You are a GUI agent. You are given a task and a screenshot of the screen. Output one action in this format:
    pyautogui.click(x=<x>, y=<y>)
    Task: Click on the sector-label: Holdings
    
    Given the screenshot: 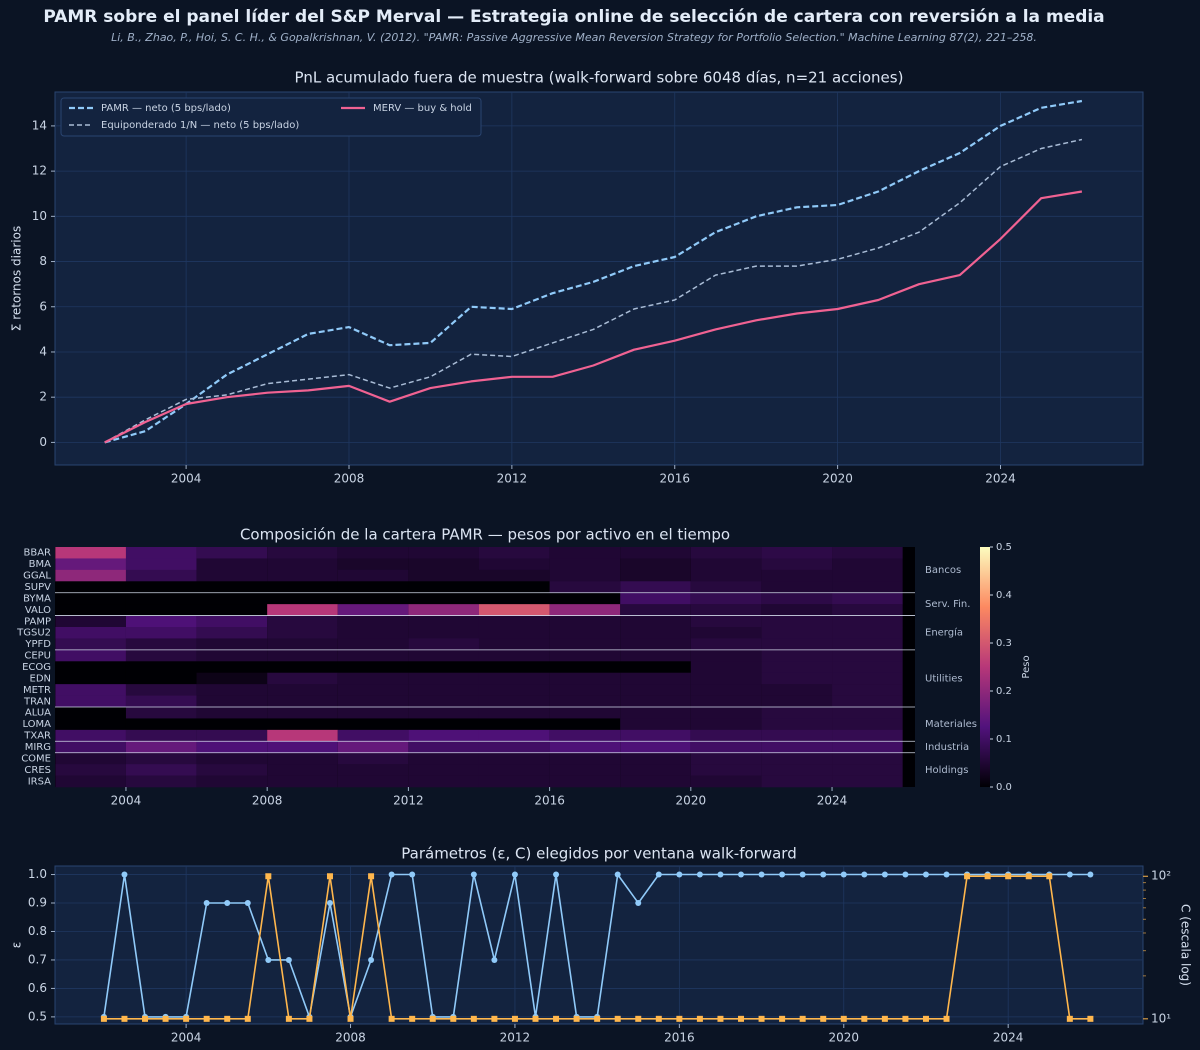 What is the action you would take?
    pyautogui.click(x=946, y=770)
    